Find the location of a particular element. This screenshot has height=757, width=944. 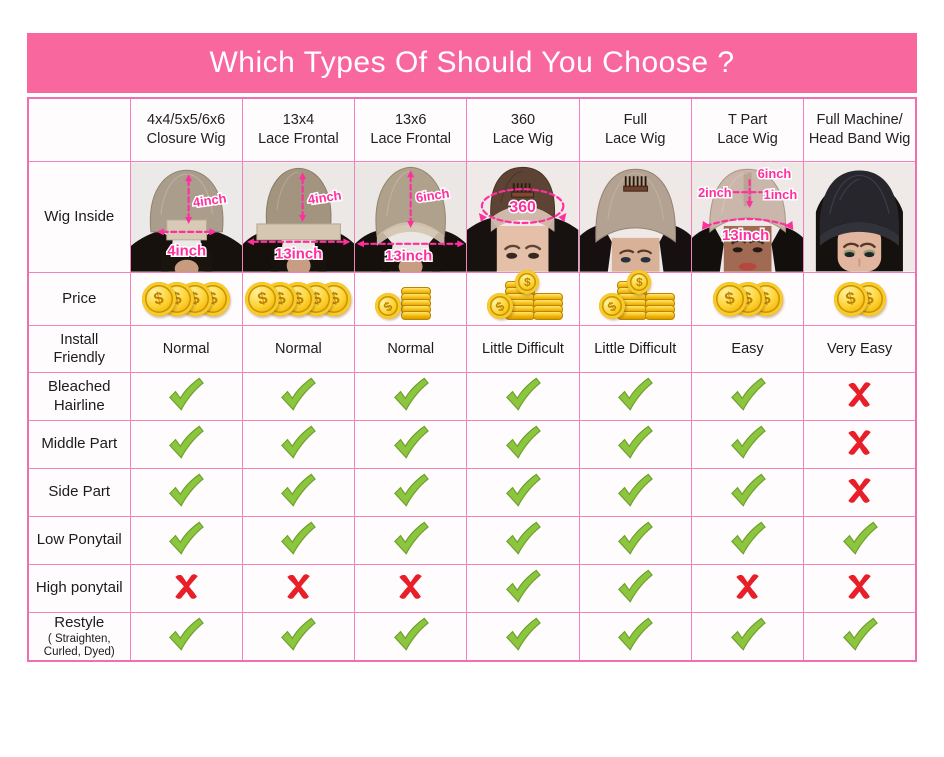

wig-inside-photo-360: 360 is located at coordinates (523, 217).